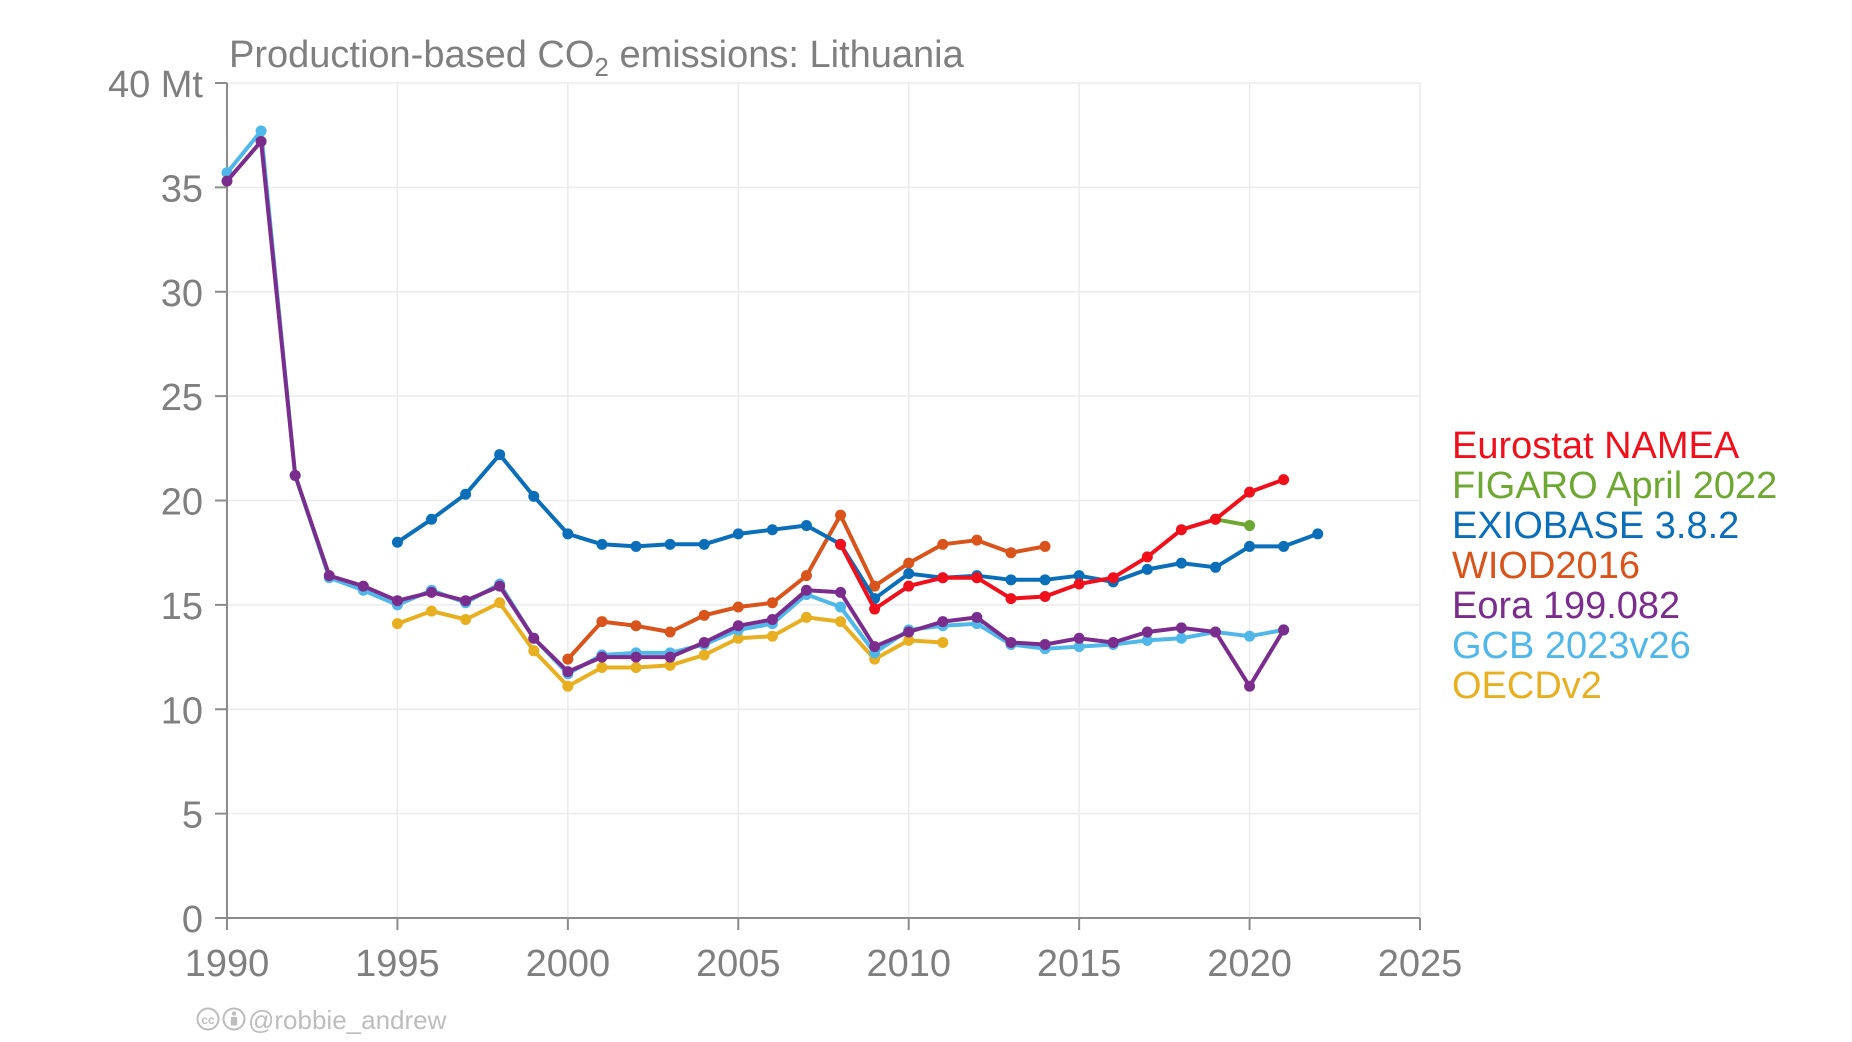  I want to click on x-tick-label: 2015, so click(1079, 964).